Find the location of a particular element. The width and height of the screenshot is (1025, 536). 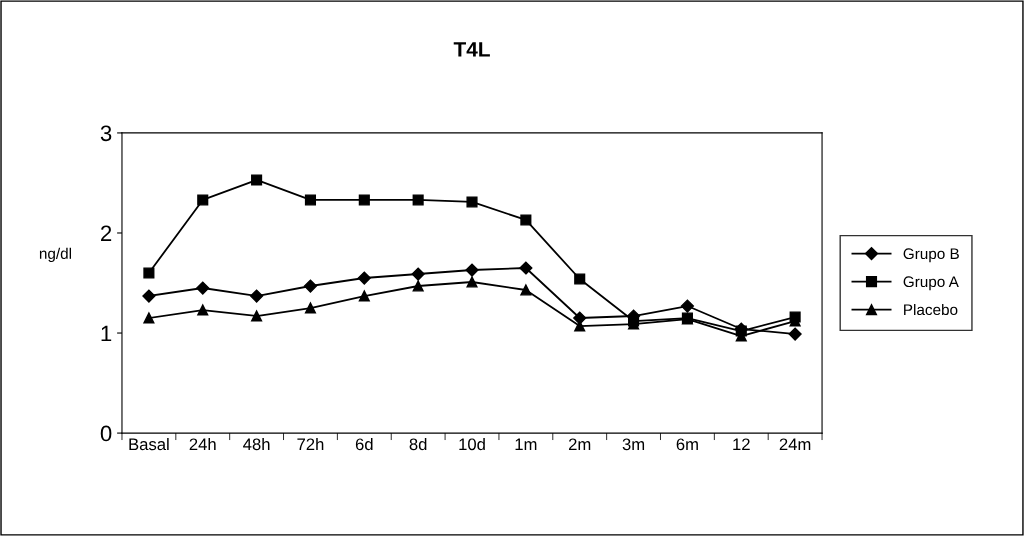

x-tick-label: 24h is located at coordinates (202, 444).